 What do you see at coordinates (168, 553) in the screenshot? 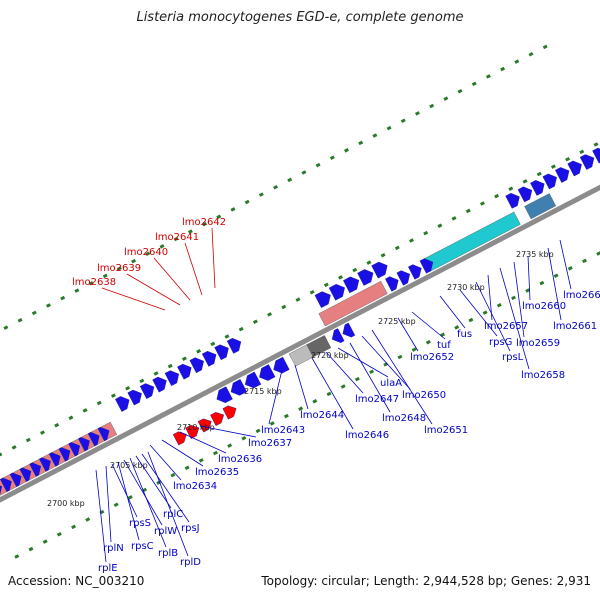
I see `gene-label: rplB` at bounding box center [168, 553].